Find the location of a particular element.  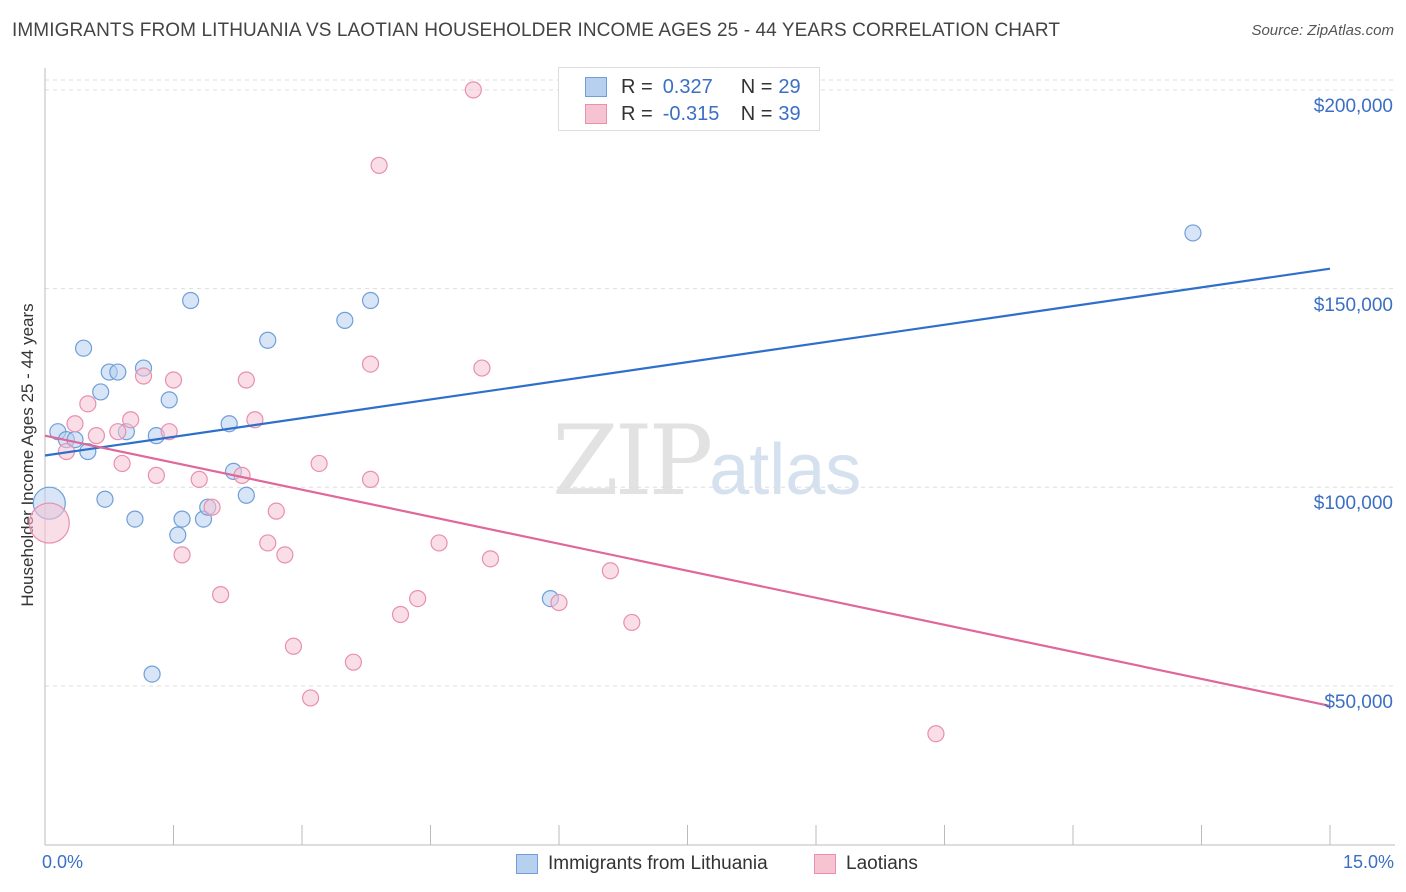

legend-row-lithuania: R = 0.327 N = 29 is located at coordinates (693, 87).